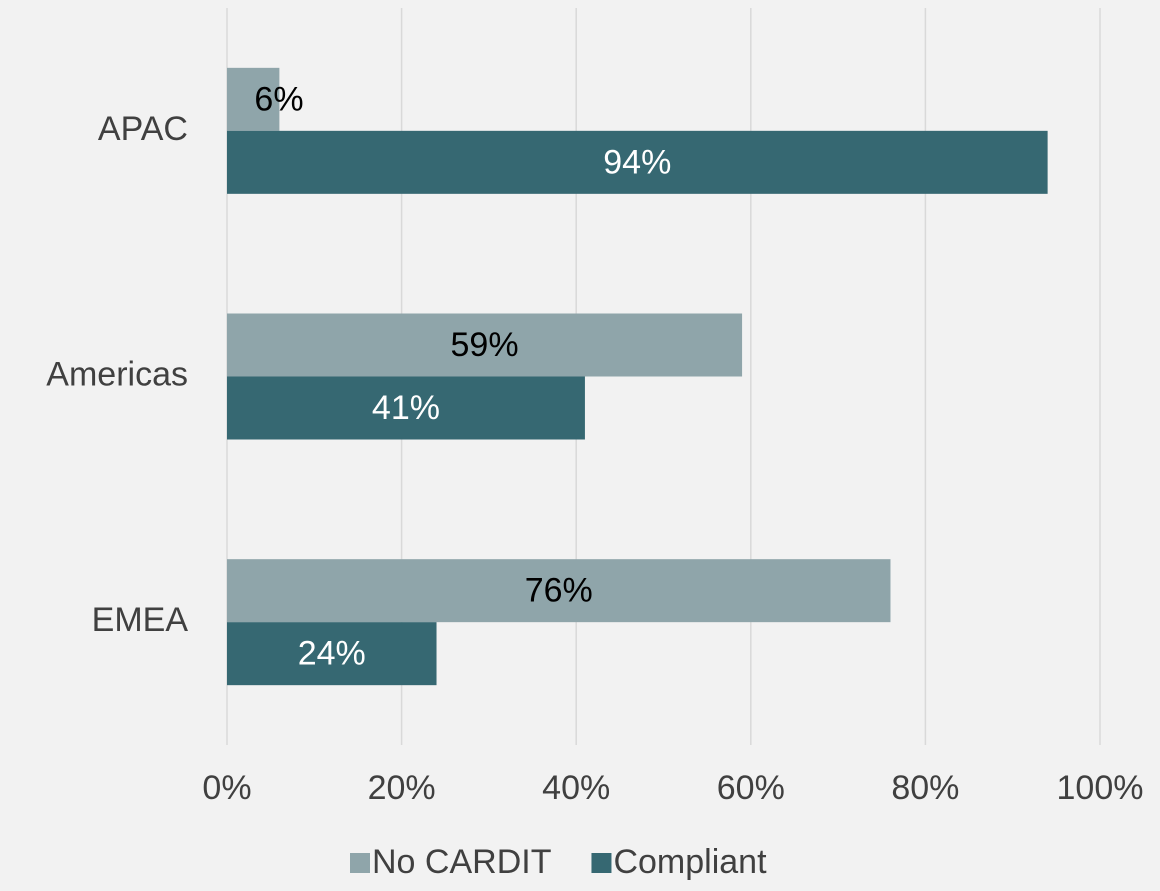 The height and width of the screenshot is (891, 1160). What do you see at coordinates (751, 788) in the screenshot?
I see `x-tick-label: 60%` at bounding box center [751, 788].